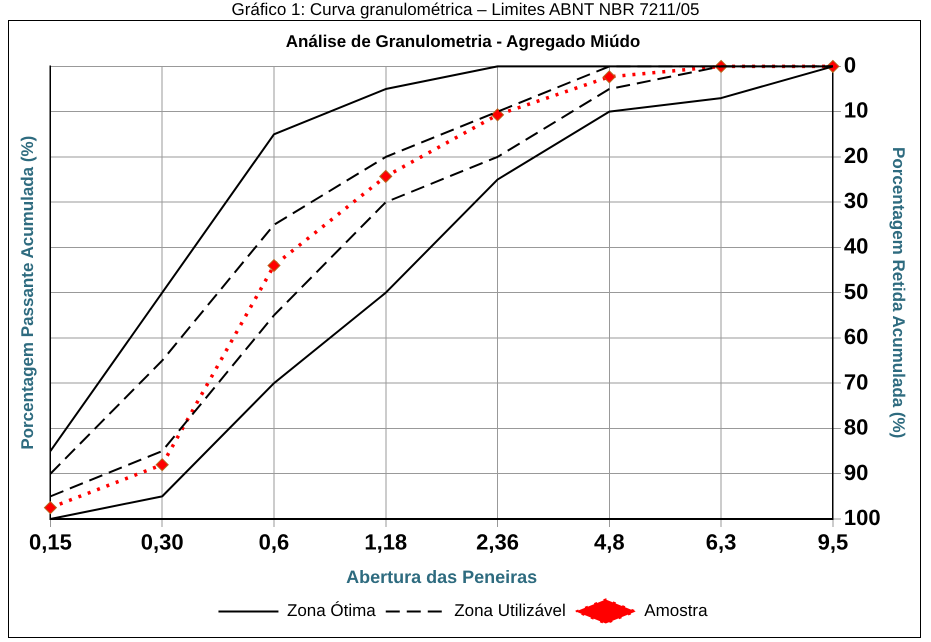  I want to click on y2-tick-label: 50, so click(856, 291).